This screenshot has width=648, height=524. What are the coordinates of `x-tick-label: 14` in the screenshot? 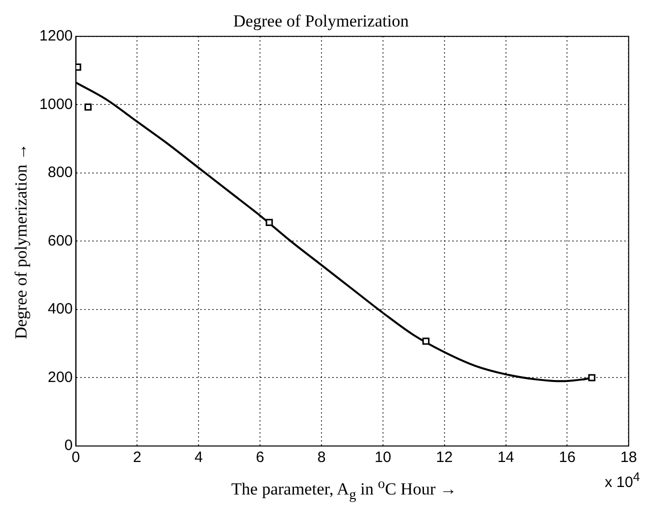 It's located at (505, 457).